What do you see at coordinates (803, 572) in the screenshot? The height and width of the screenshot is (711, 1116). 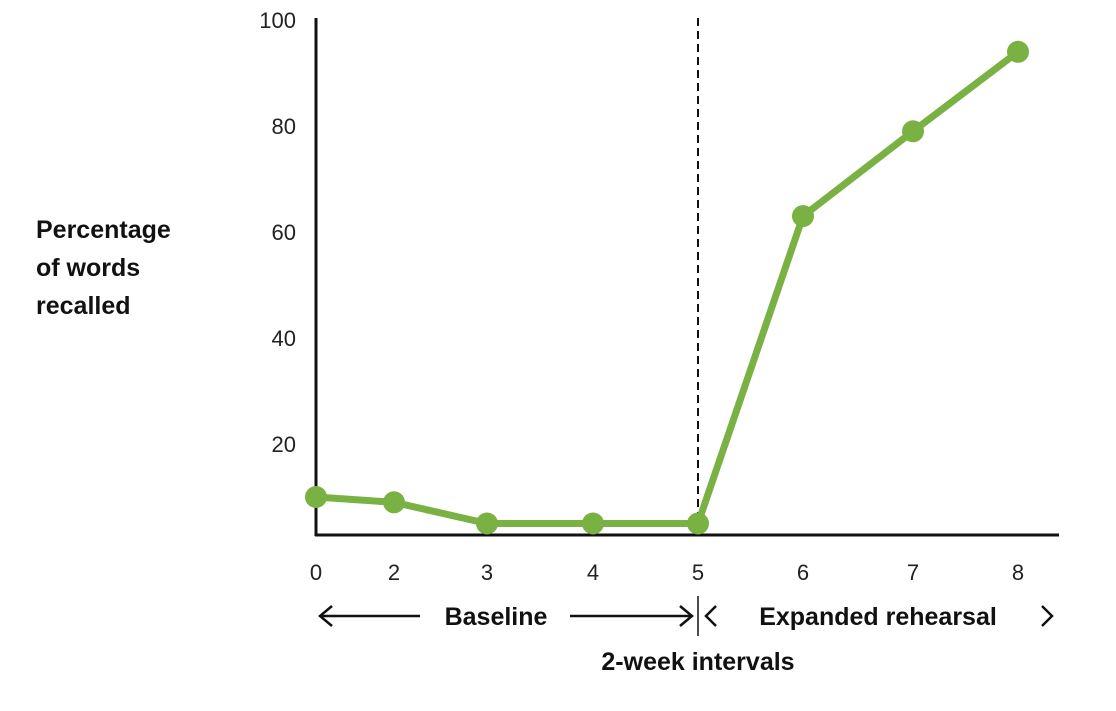 I see `x-tick-label: 6` at bounding box center [803, 572].